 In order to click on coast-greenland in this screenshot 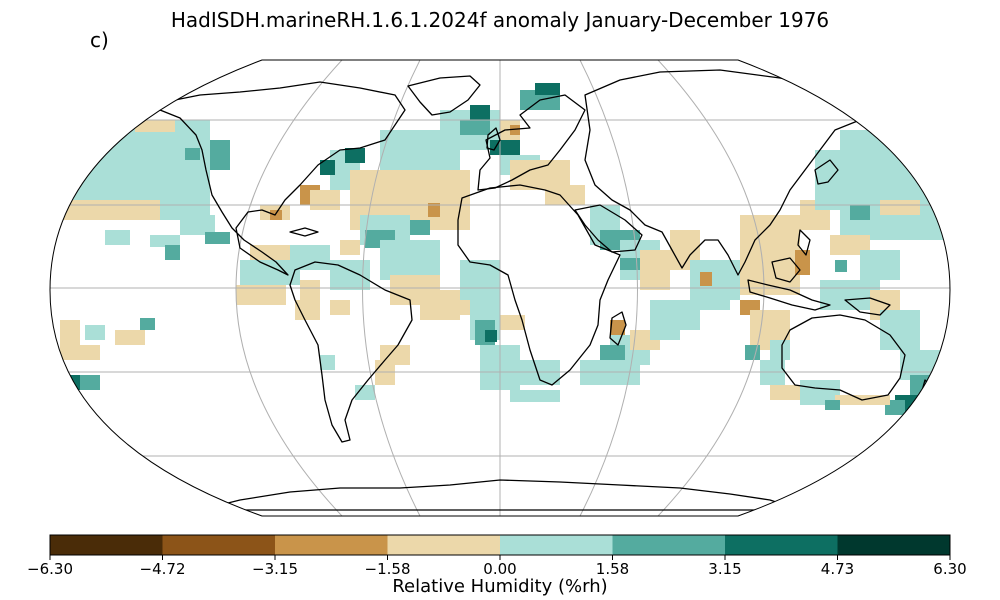, I will do `click(444, 95)`.